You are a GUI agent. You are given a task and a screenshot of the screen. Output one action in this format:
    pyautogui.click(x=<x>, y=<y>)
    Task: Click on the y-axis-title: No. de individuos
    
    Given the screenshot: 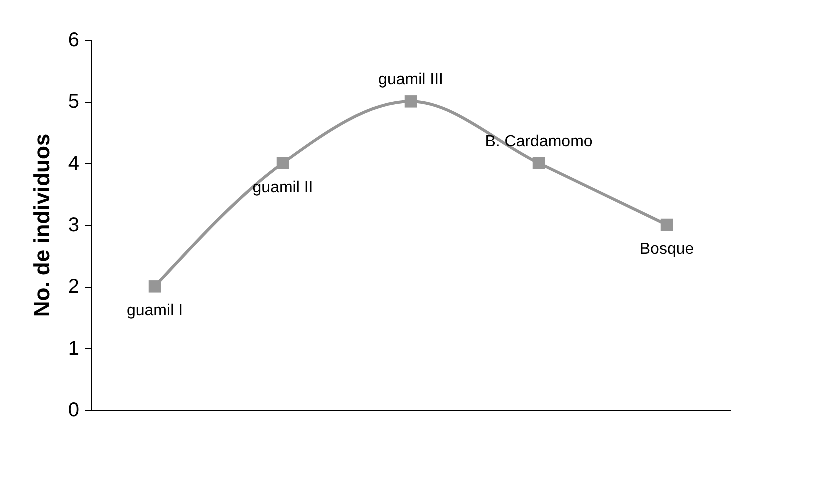 What is the action you would take?
    pyautogui.click(x=41, y=226)
    